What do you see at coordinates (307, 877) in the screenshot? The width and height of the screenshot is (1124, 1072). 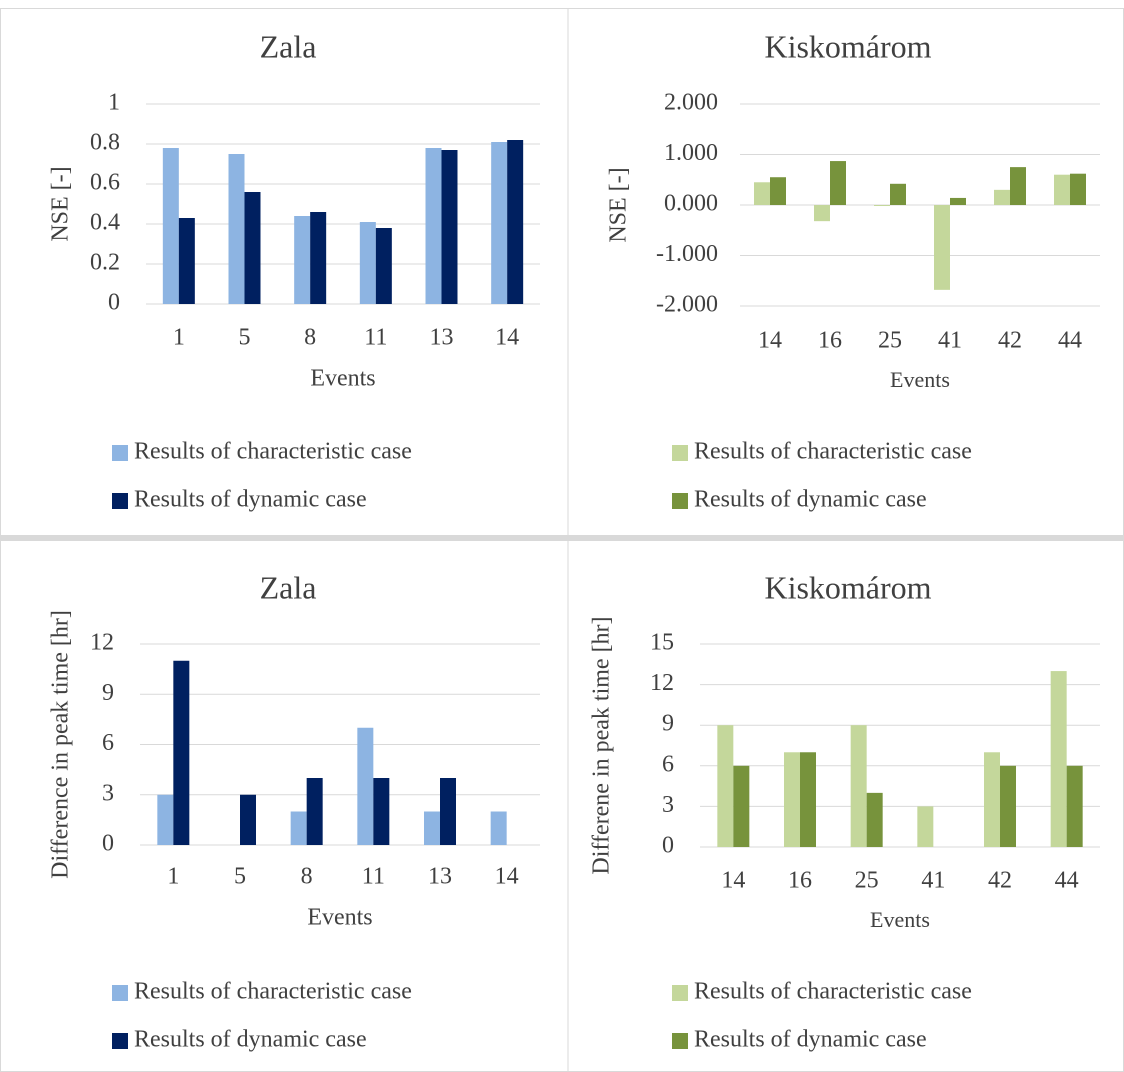 I see `x-tick-label: 8` at bounding box center [307, 877].